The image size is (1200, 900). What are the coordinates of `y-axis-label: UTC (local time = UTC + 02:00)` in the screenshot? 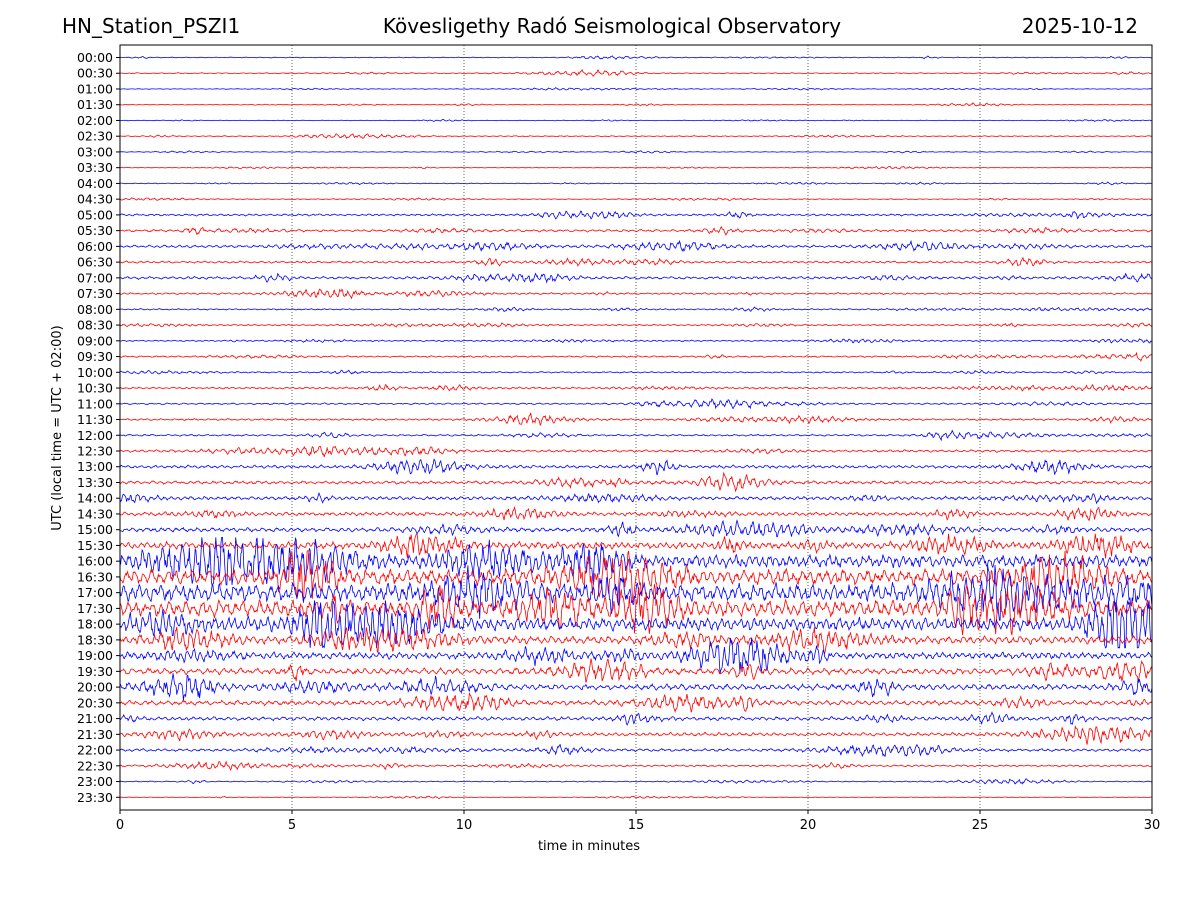 It's located at (57, 427).